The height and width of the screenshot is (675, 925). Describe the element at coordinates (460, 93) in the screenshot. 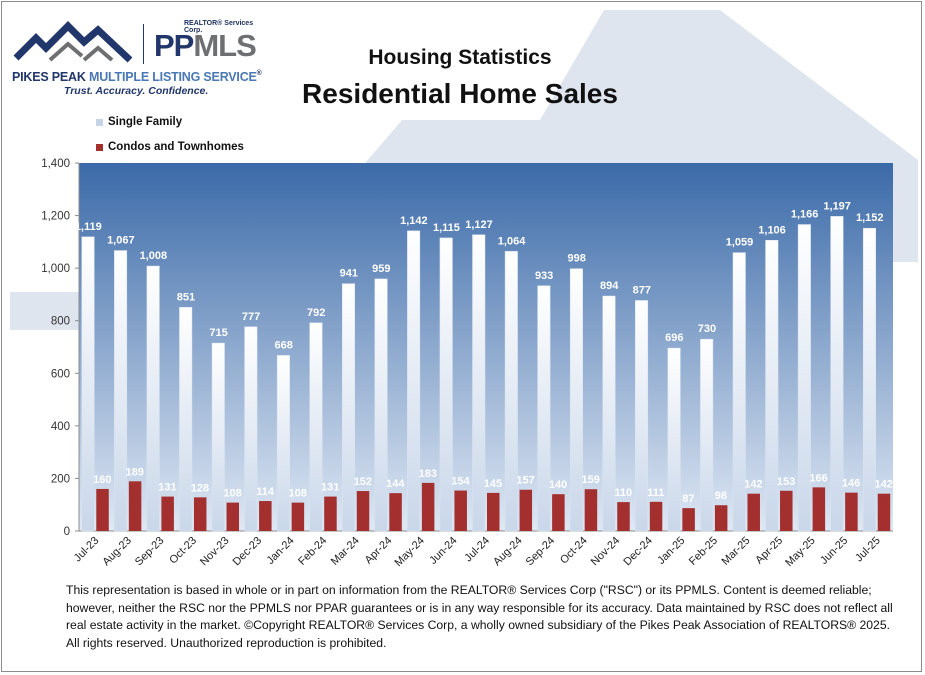

I see `chart-title: Residential Home Sales` at that location.